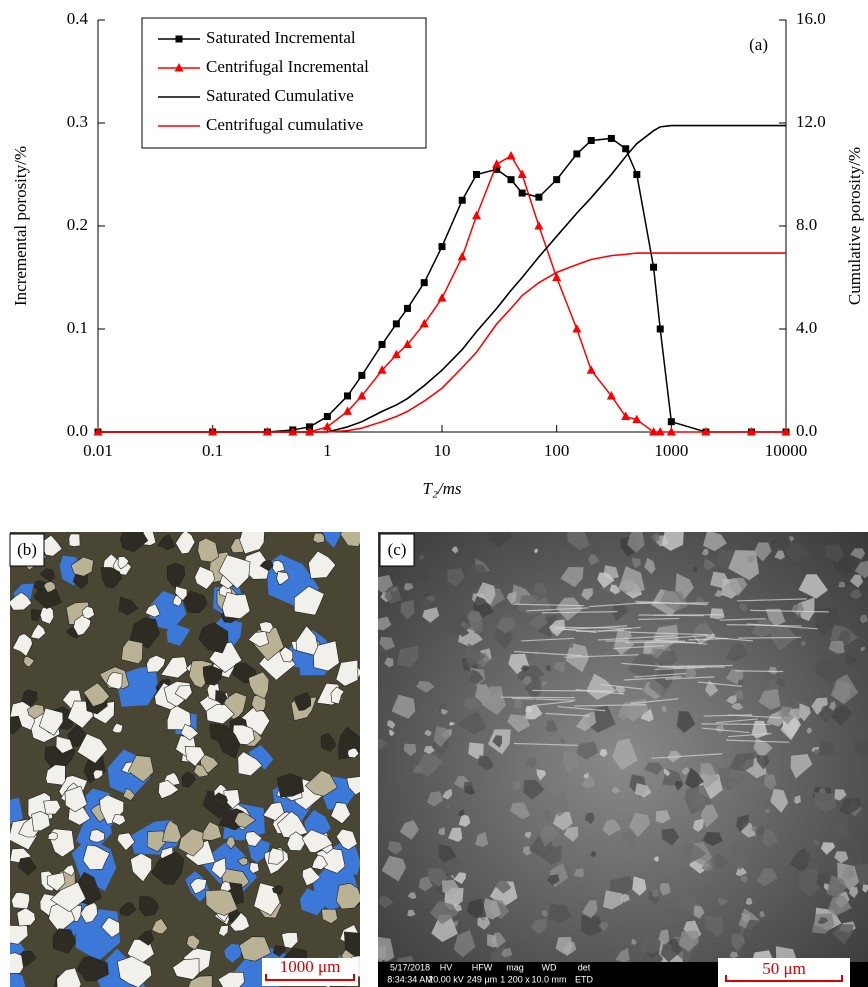  What do you see at coordinates (20, 226) in the screenshot?
I see `y-axis-label: Incremental porosity/%` at bounding box center [20, 226].